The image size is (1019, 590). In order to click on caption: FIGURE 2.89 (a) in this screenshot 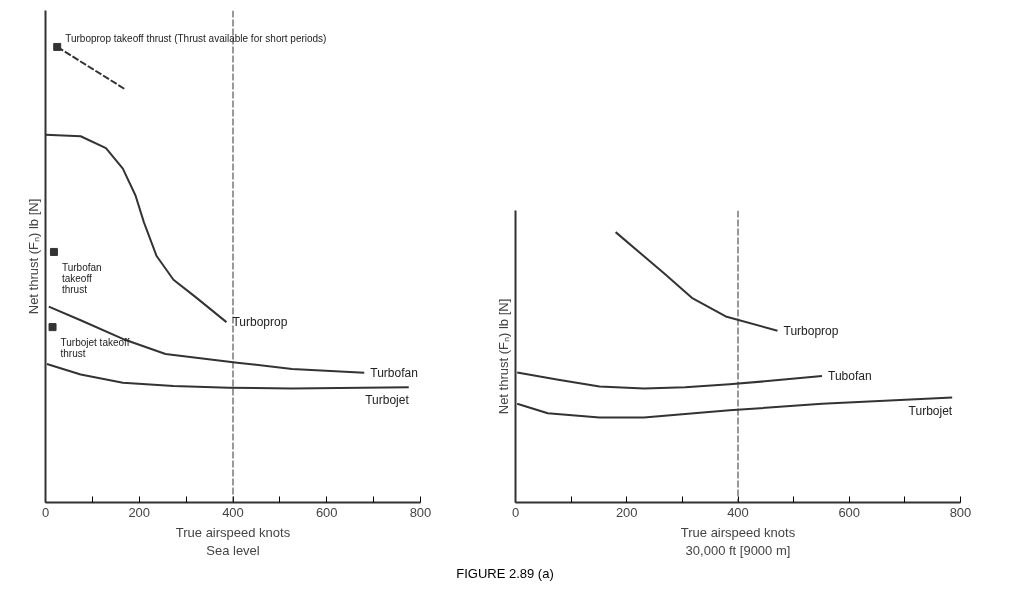, I will do `click(505, 574)`.